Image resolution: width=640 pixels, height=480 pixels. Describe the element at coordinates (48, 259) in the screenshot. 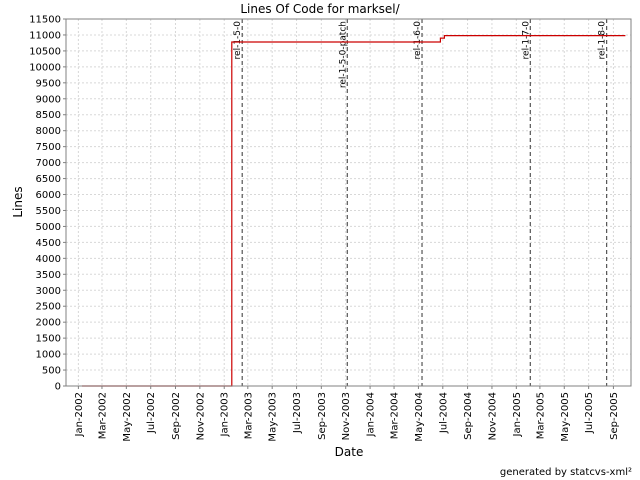

I see `y-tick-label: 4000` at that location.